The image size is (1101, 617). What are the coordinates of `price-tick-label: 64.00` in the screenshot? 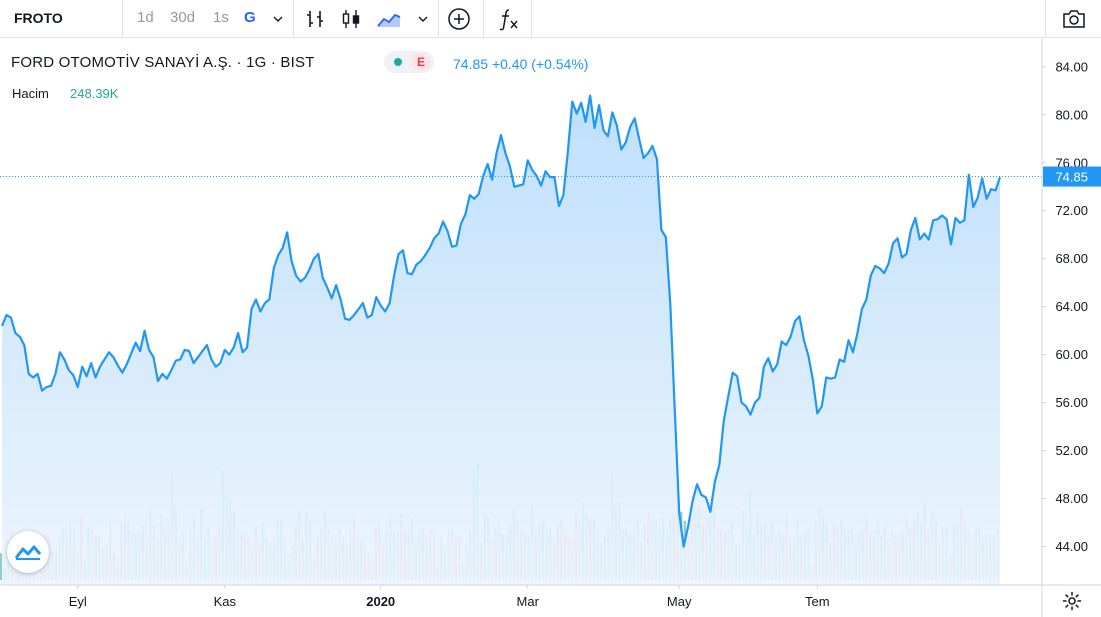 It's located at (1071, 306).